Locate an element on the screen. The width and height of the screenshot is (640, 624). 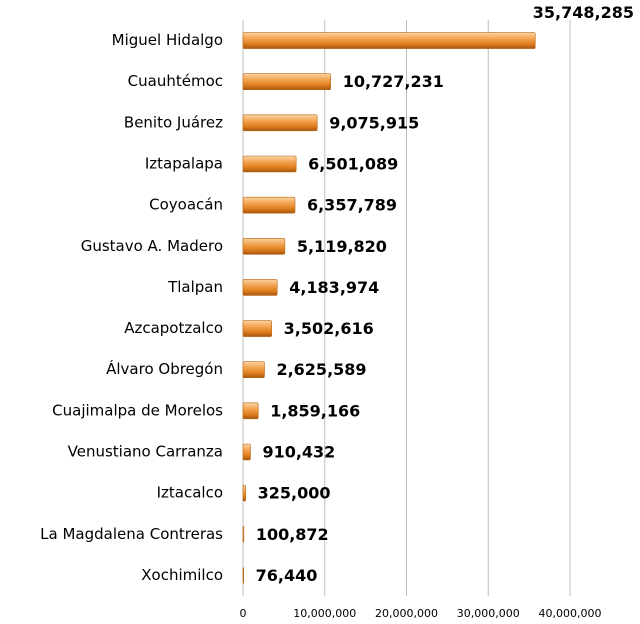
value-label: 10,727,231 is located at coordinates (393, 81).